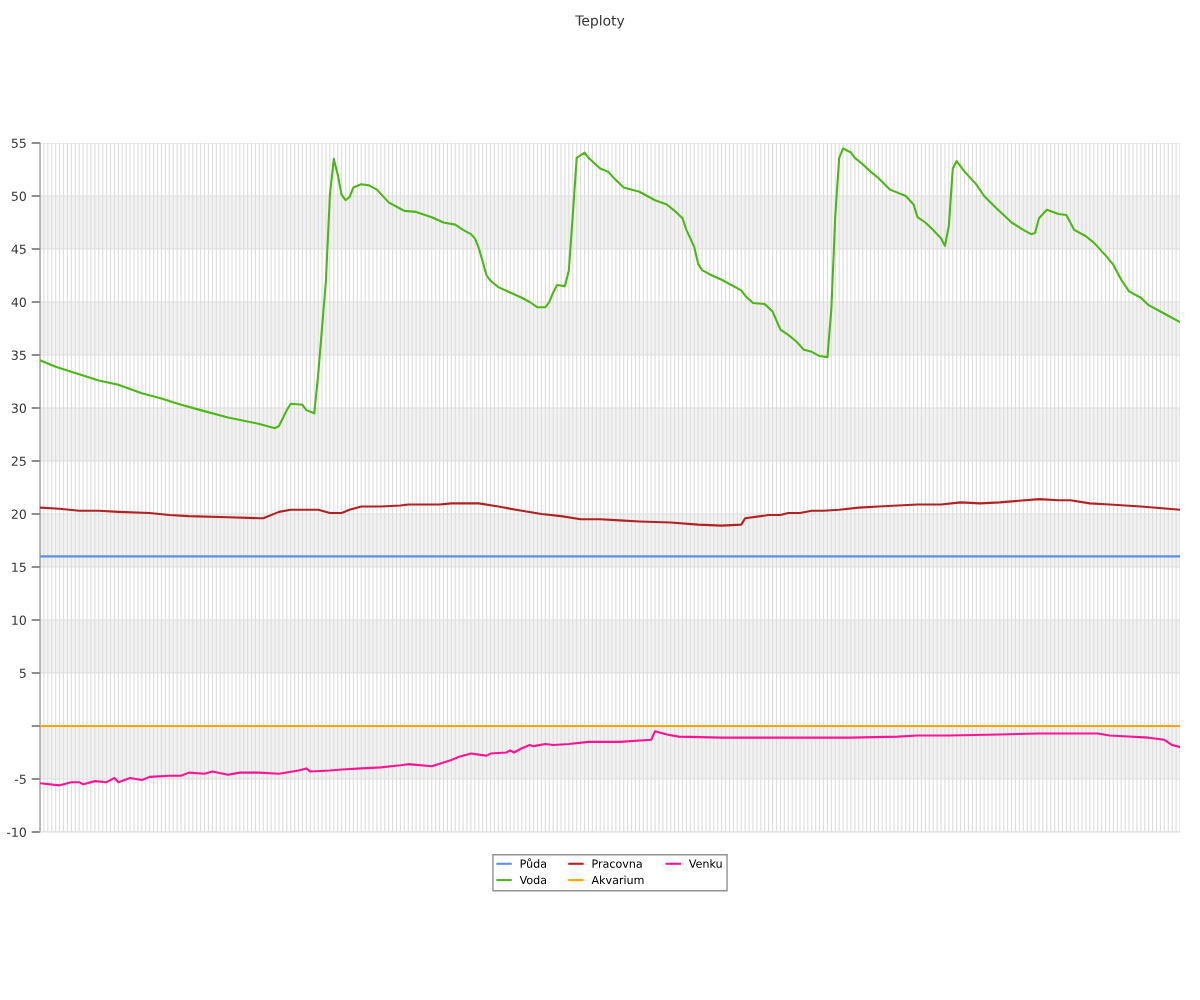 This screenshot has height=1000, width=1200. I want to click on legend-label: Půda, so click(533, 863).